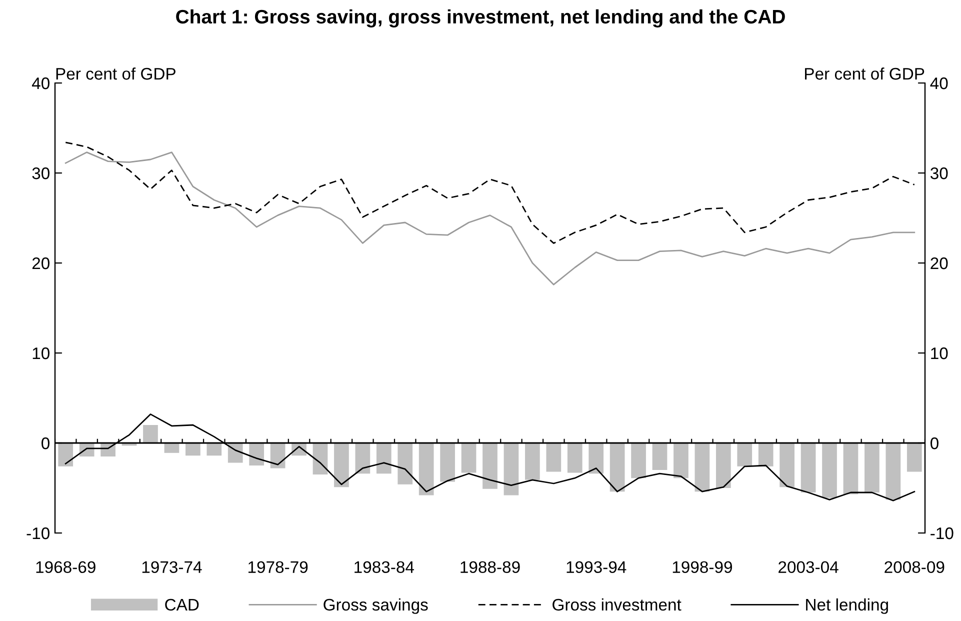  I want to click on y2-tick-label: 10, so click(939, 353).